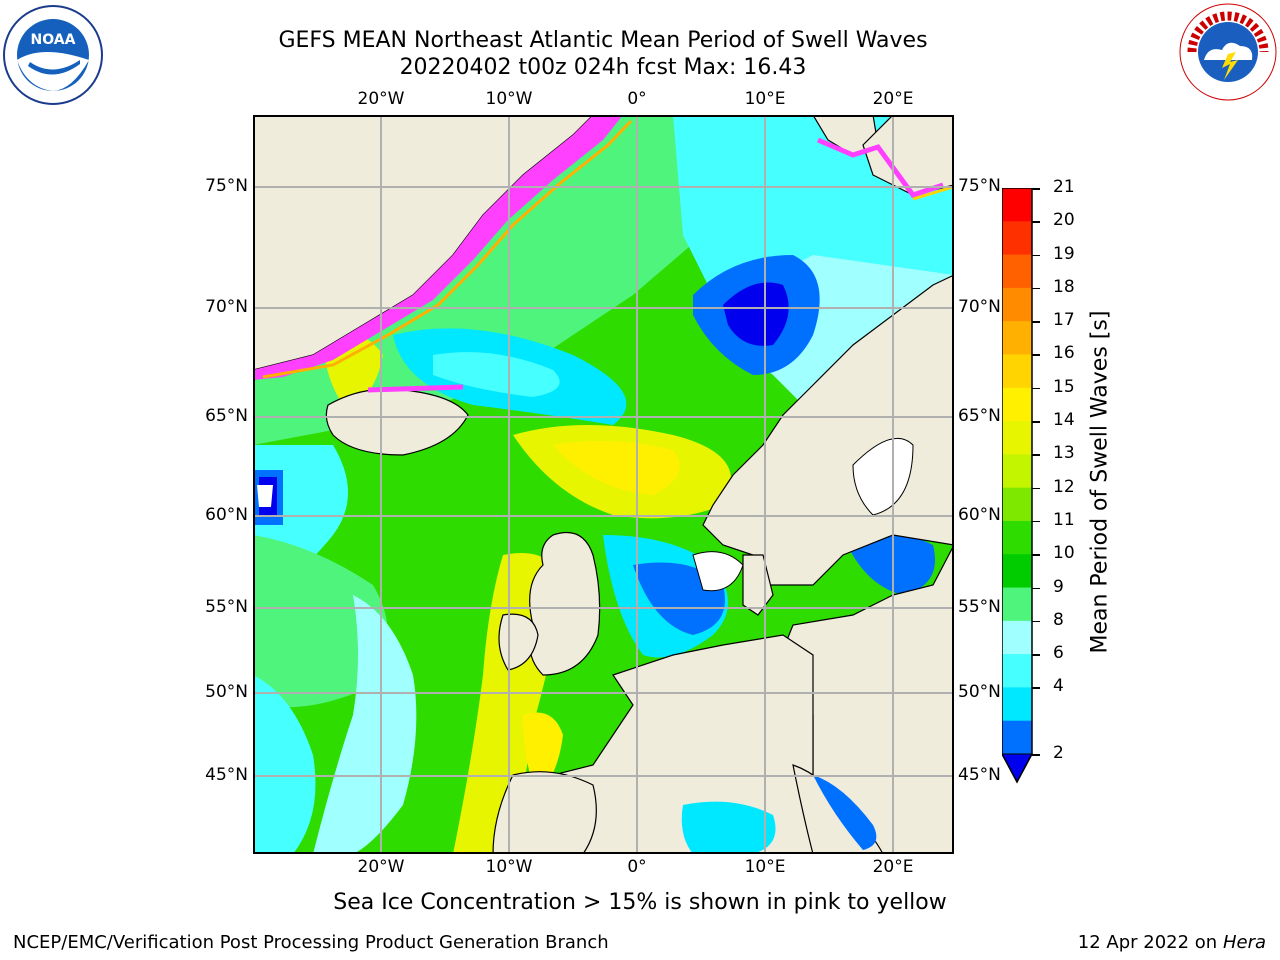  I want to click on colorbar-tick-label: 15, so click(1064, 386).